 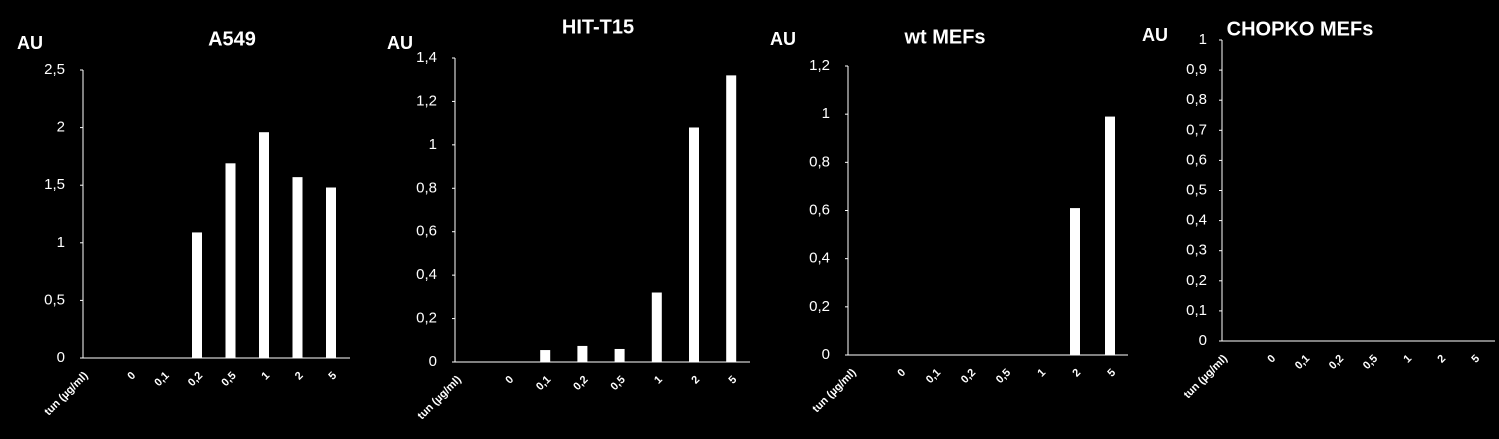 What do you see at coordinates (1196, 69) in the screenshot?
I see `y-tick-label: 0,9` at bounding box center [1196, 69].